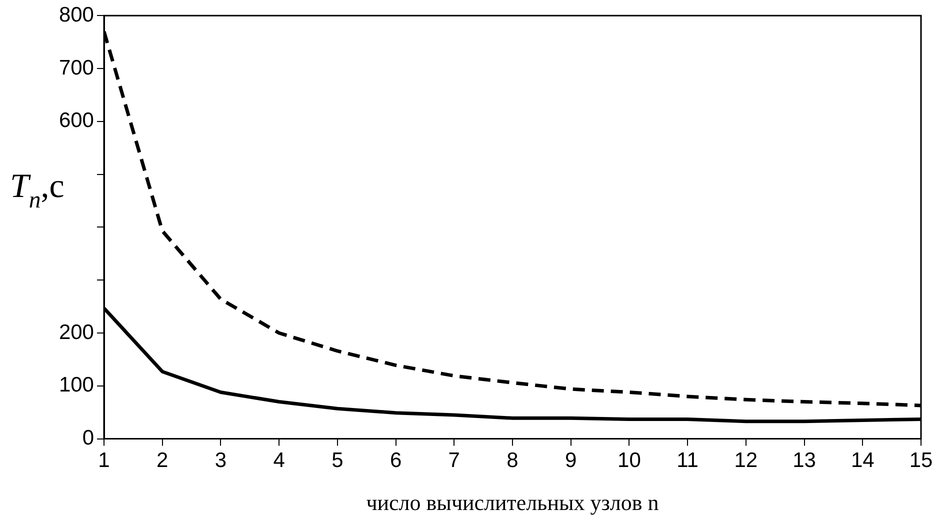 This screenshot has width=941, height=522. What do you see at coordinates (220, 460) in the screenshot?
I see `x-tick-label: 3` at bounding box center [220, 460].